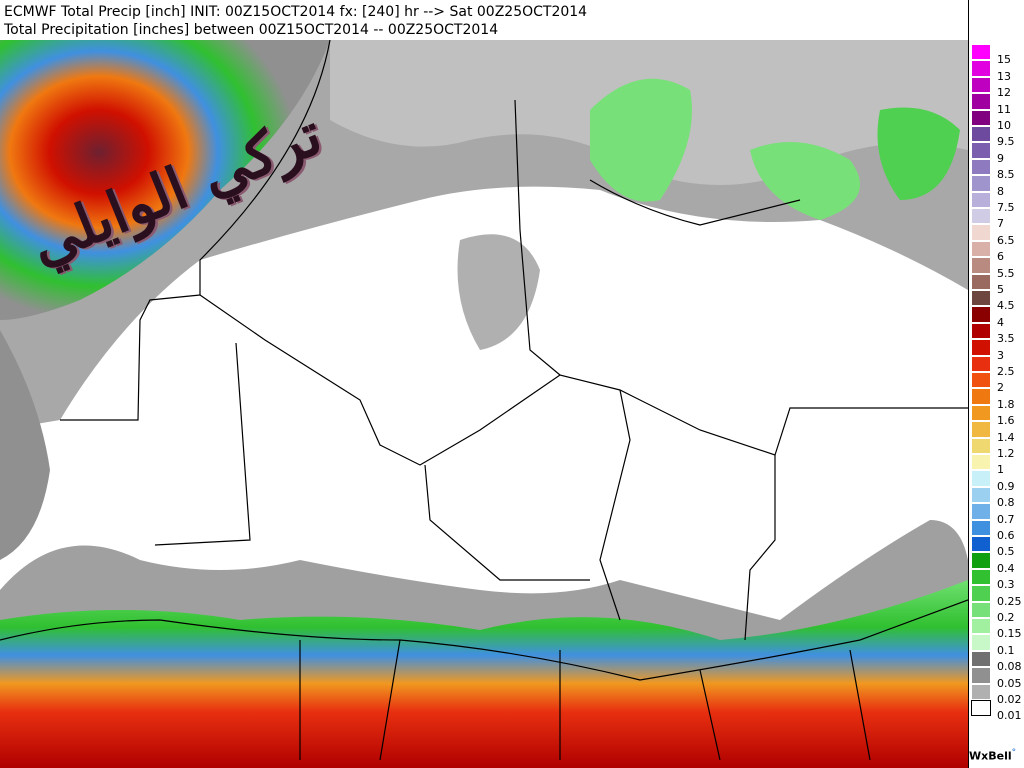  Describe the element at coordinates (1004, 93) in the screenshot. I see `legend-label: 12` at that location.